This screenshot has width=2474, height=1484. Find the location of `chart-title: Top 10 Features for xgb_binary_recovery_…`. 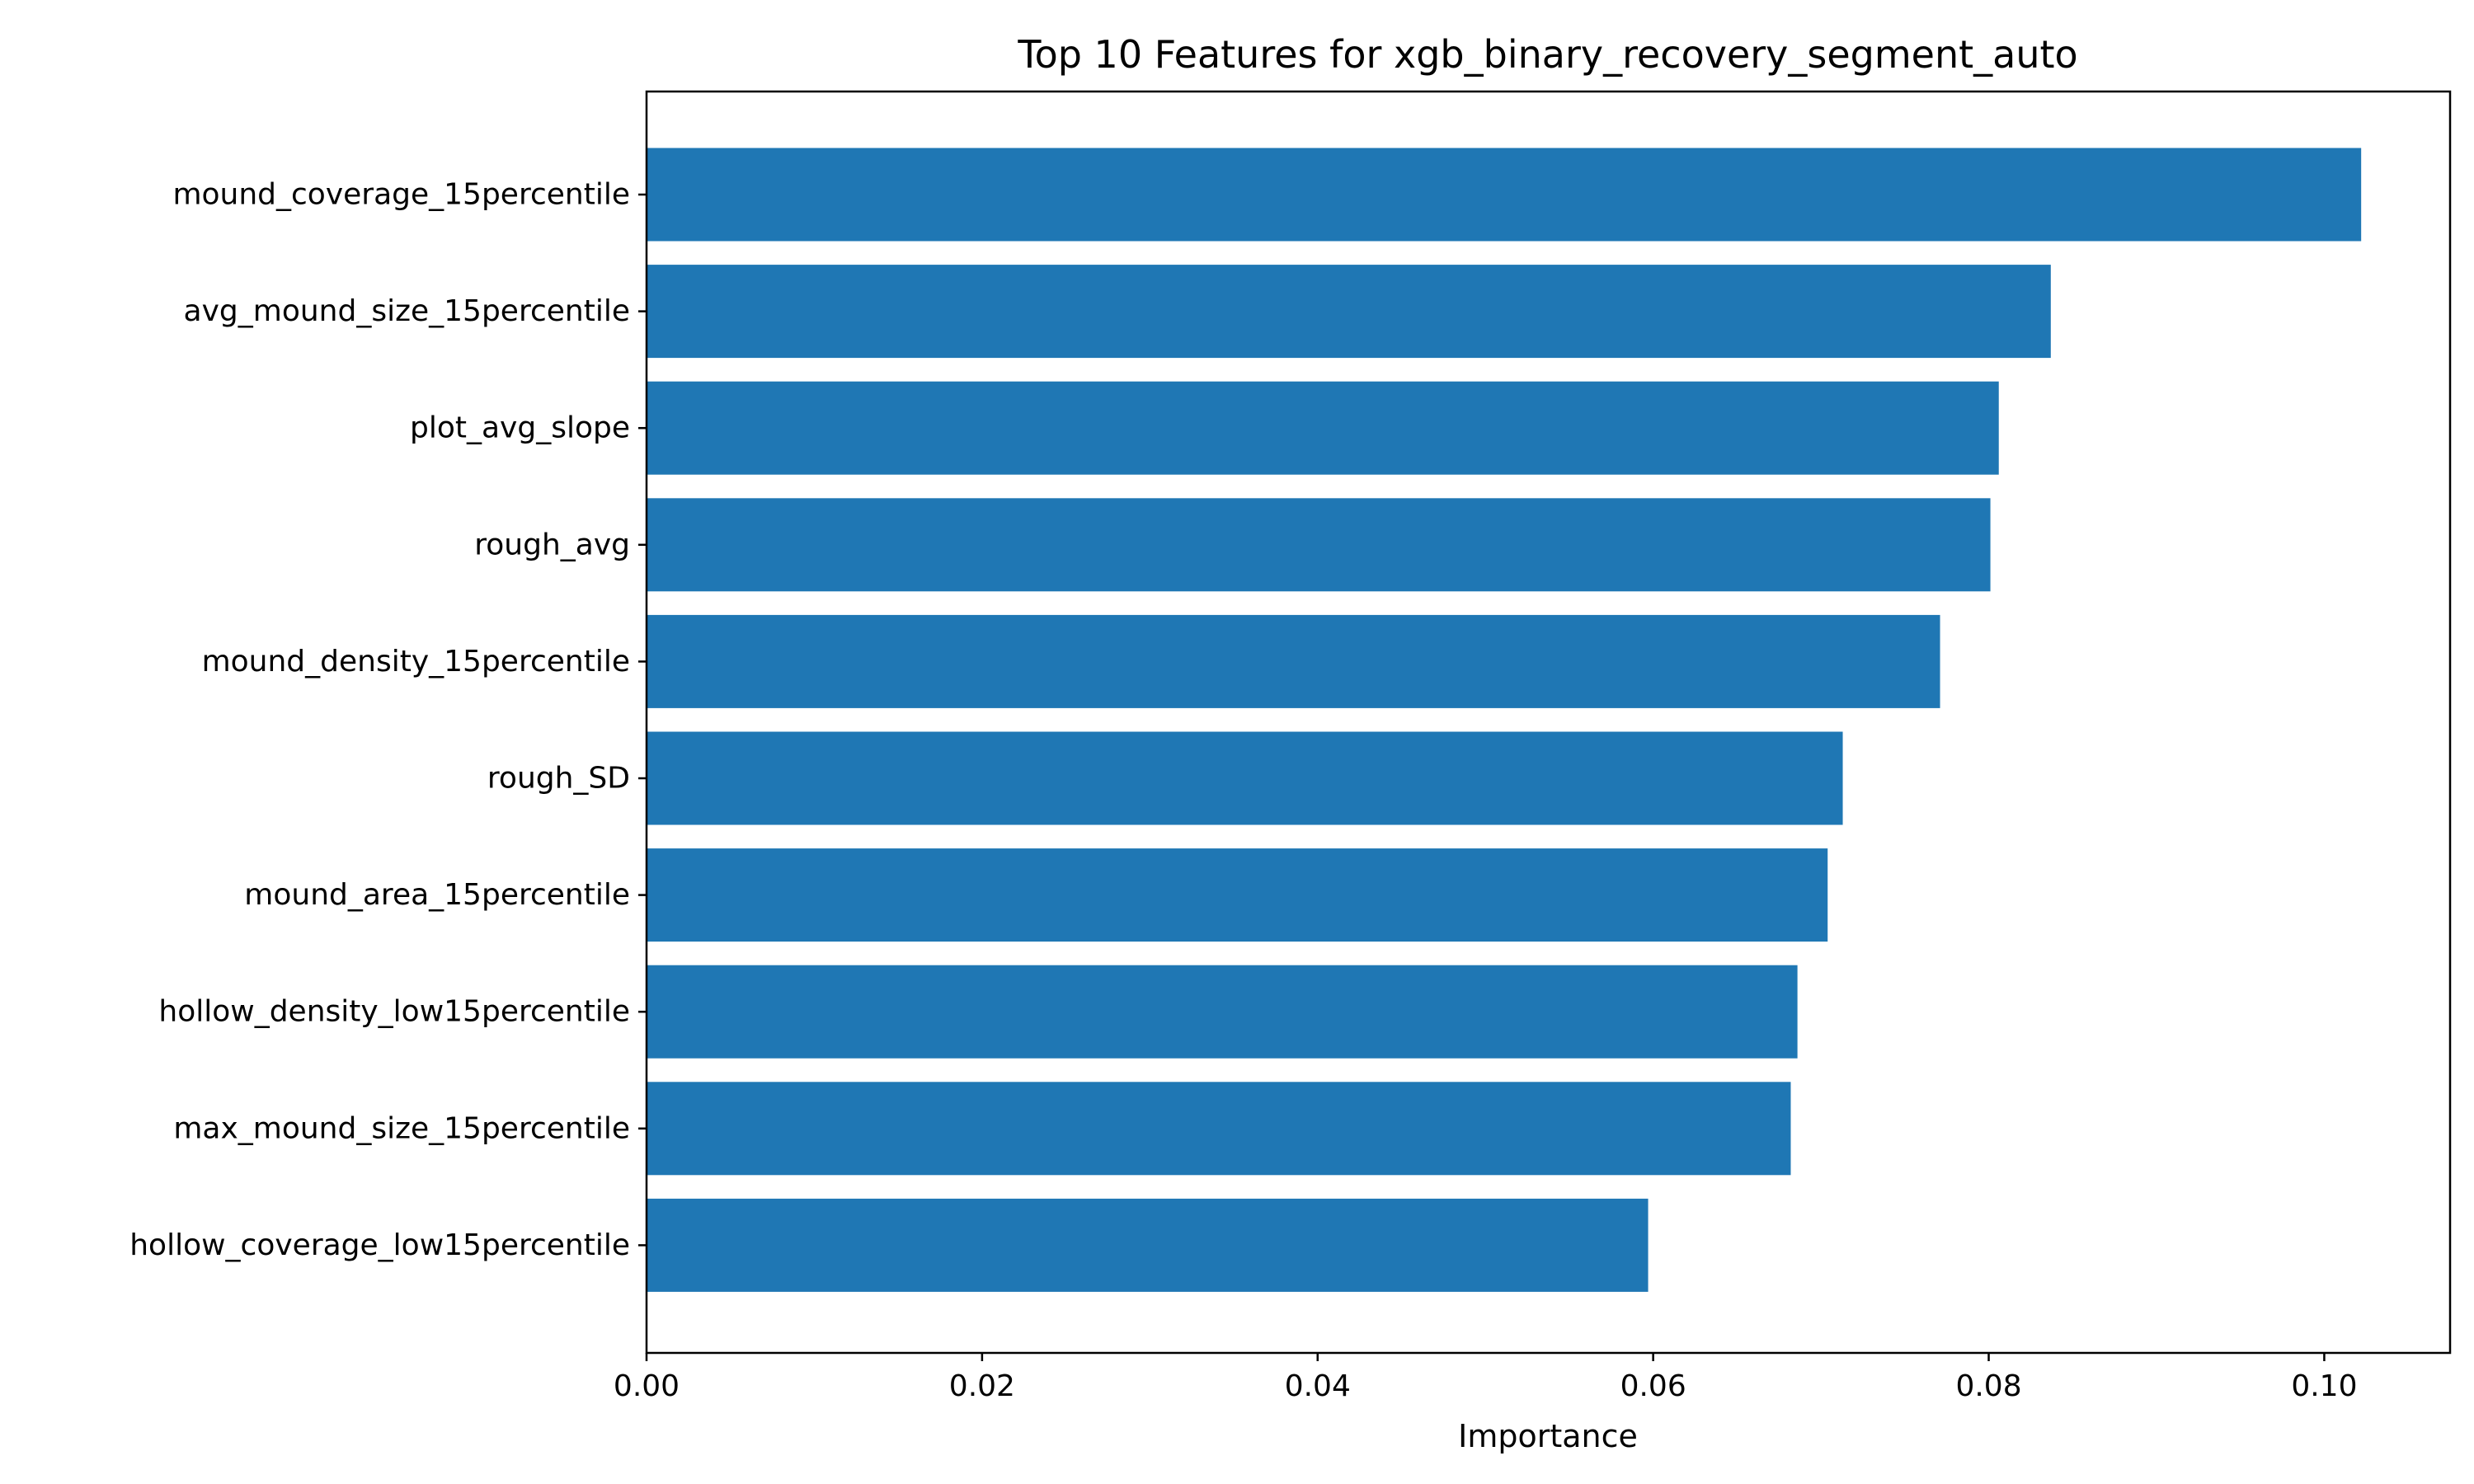

chart-title: Top 10 Features for xgb_binary_recovery_… is located at coordinates (1547, 54).